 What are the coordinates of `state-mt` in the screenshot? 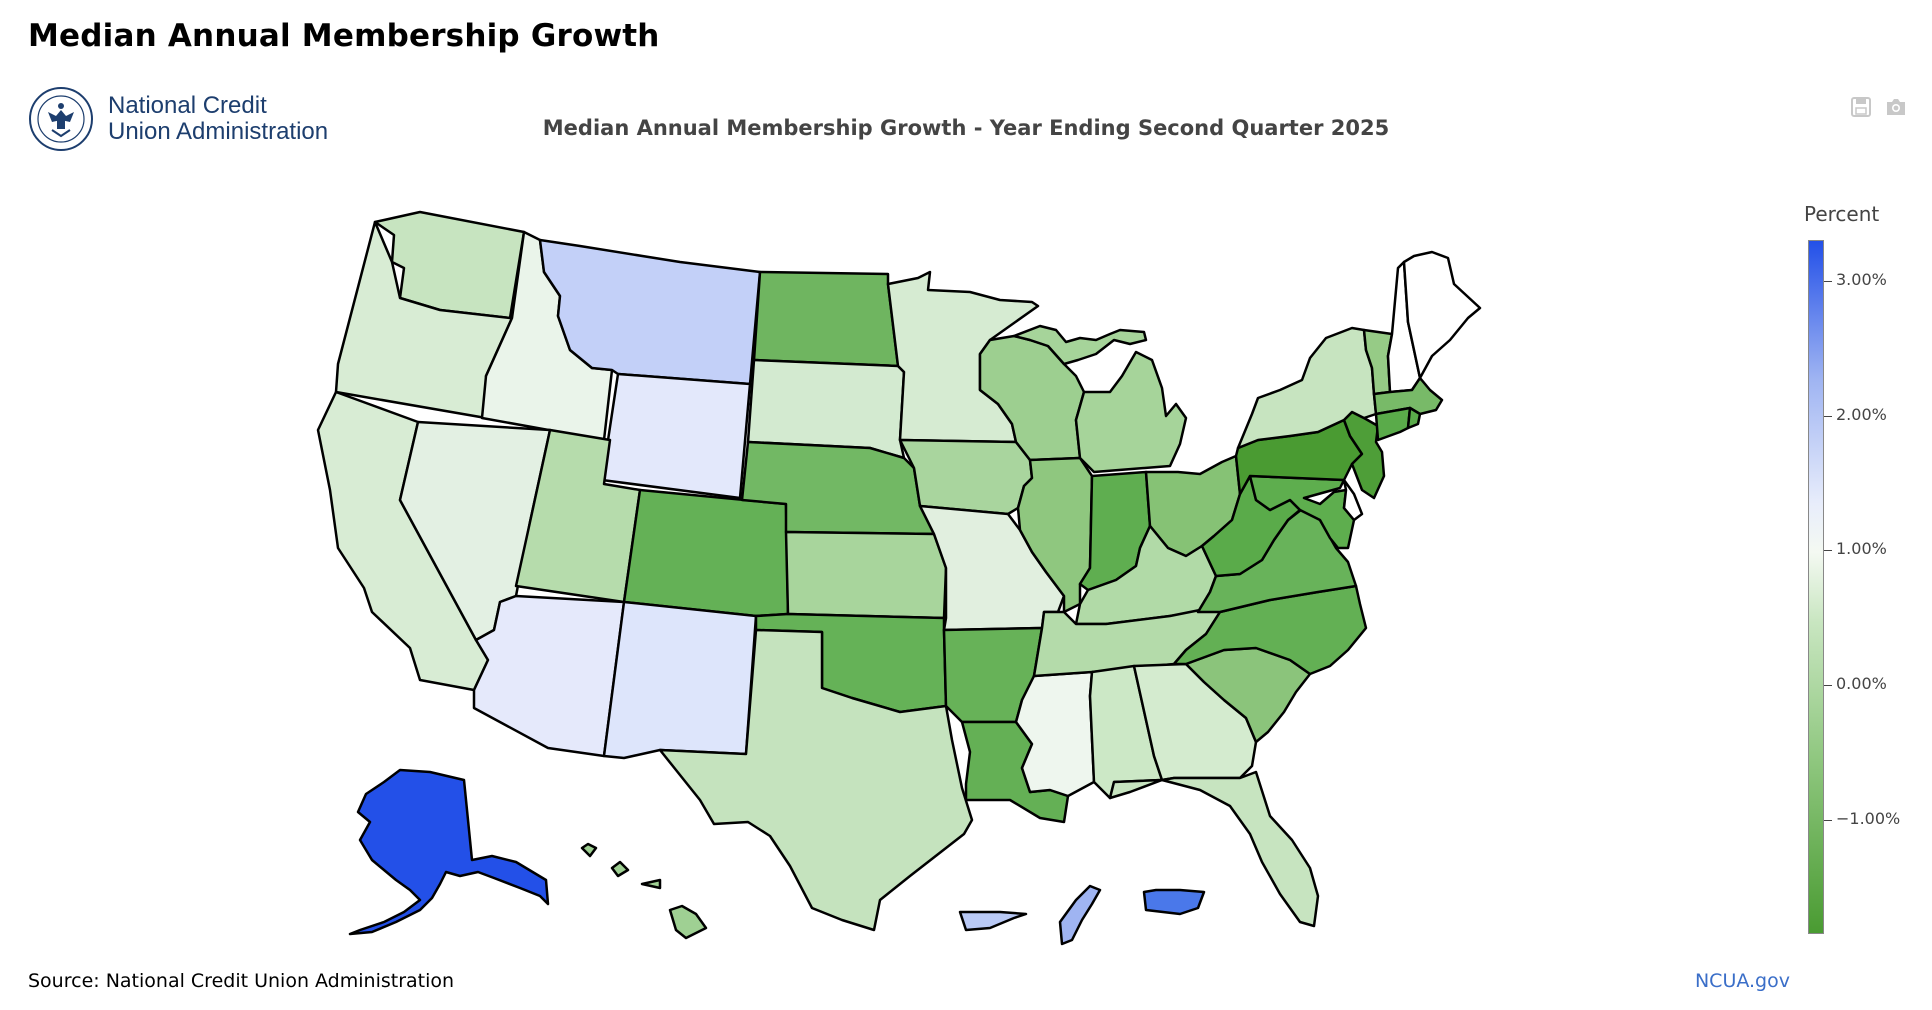 It's located at (650, 312).